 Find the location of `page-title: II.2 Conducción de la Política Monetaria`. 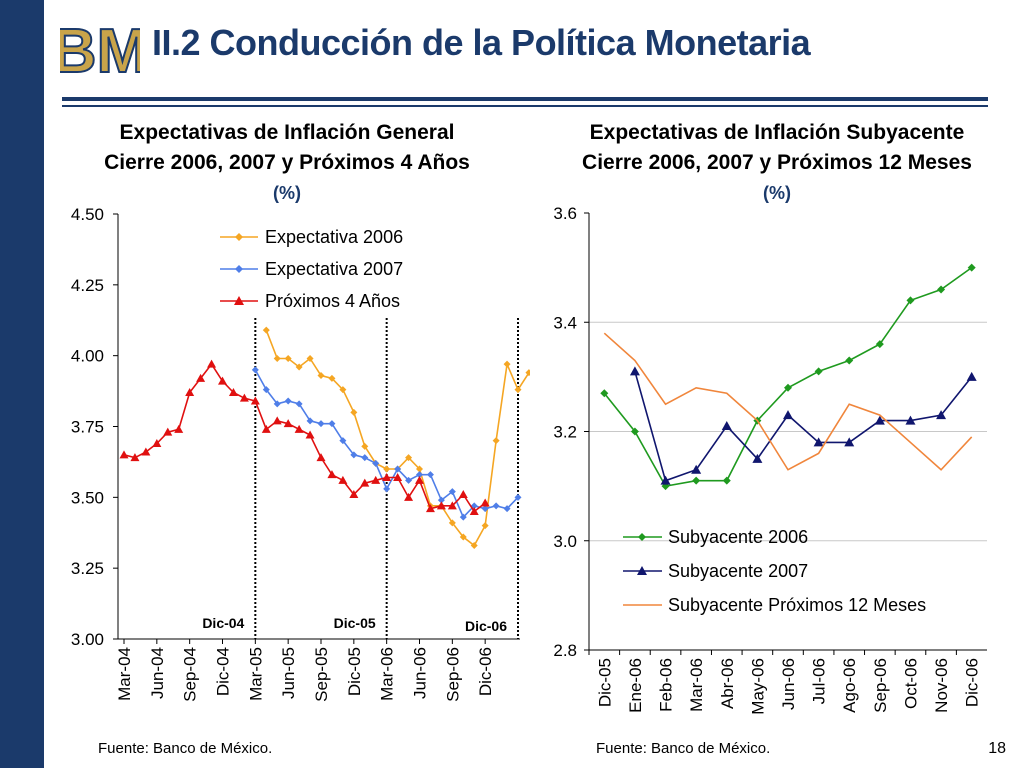

page-title: II.2 Conducción de la Política Monetaria is located at coordinates (481, 42).